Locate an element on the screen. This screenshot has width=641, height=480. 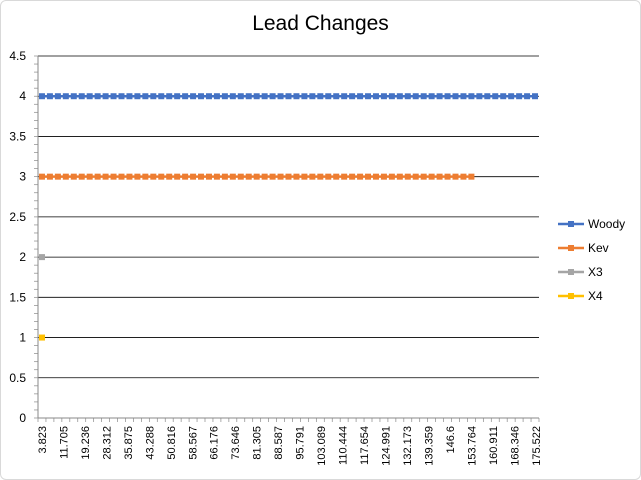
x-tick-label: 146.6 is located at coordinates (451, 440).